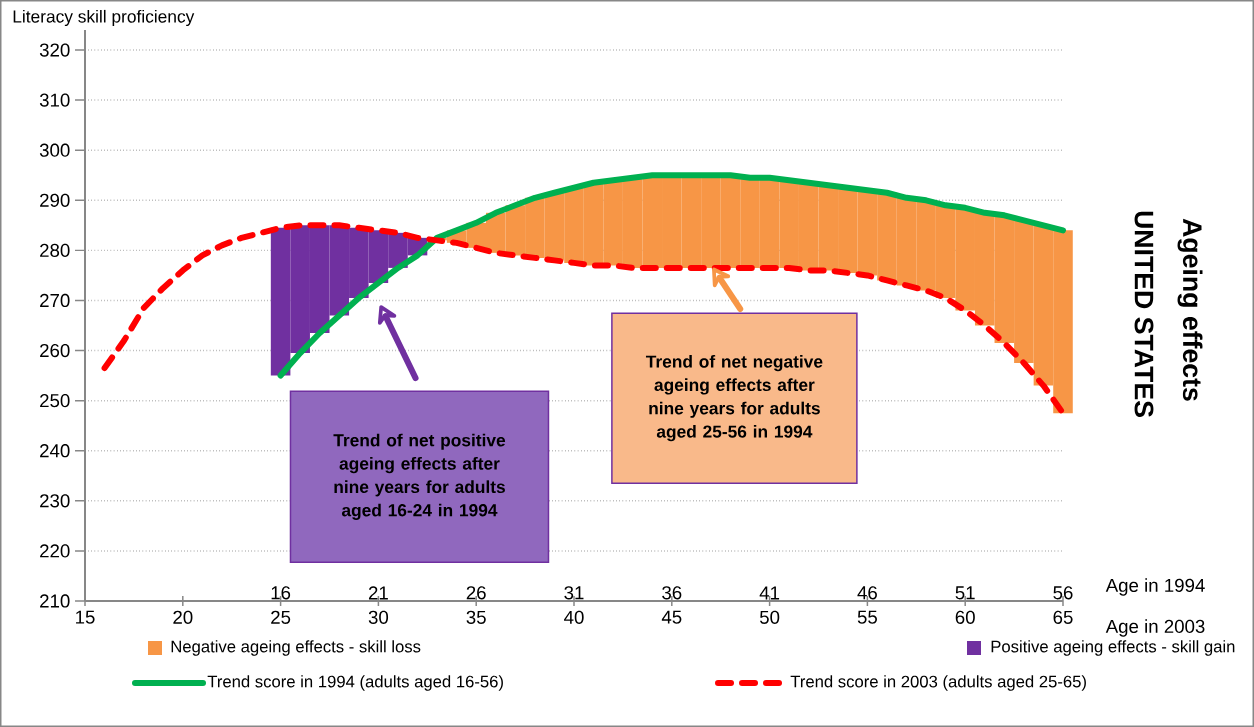  Describe the element at coordinates (1063, 593) in the screenshot. I see `x2-tick-label: 56` at that location.